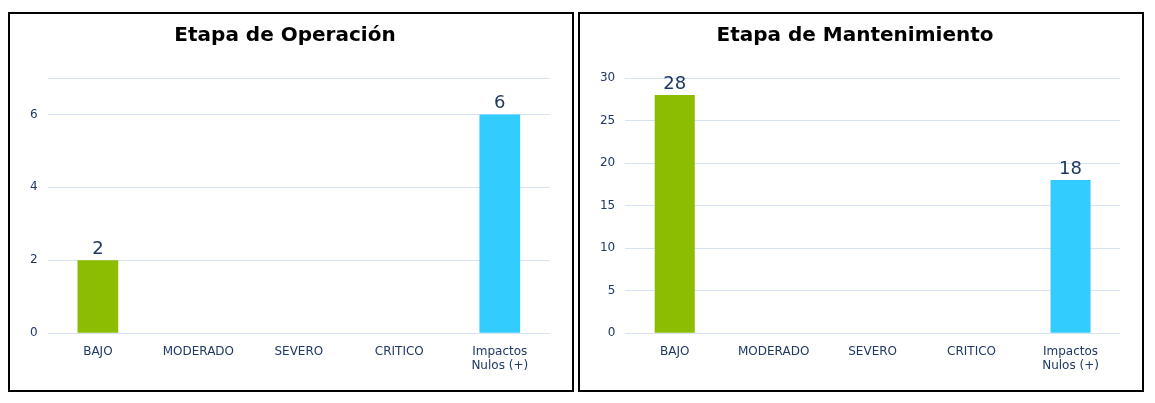  I want to click on data-label: 6, so click(500, 102).